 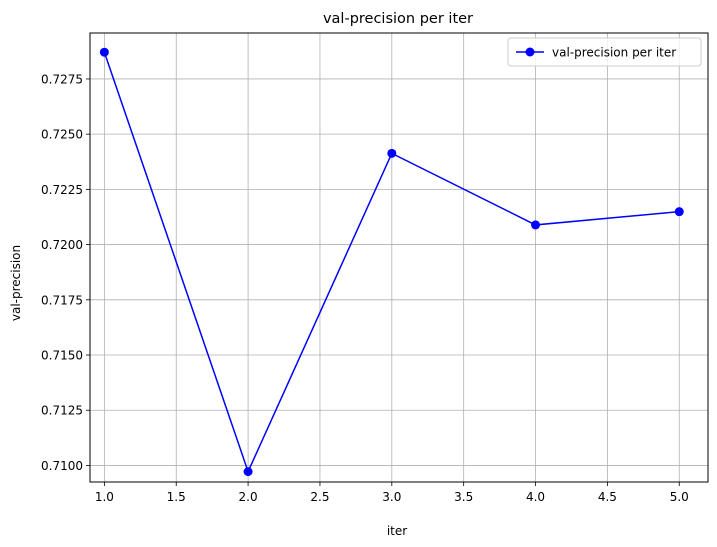 What do you see at coordinates (104, 497) in the screenshot?
I see `x-tick-label: 1.0` at bounding box center [104, 497].